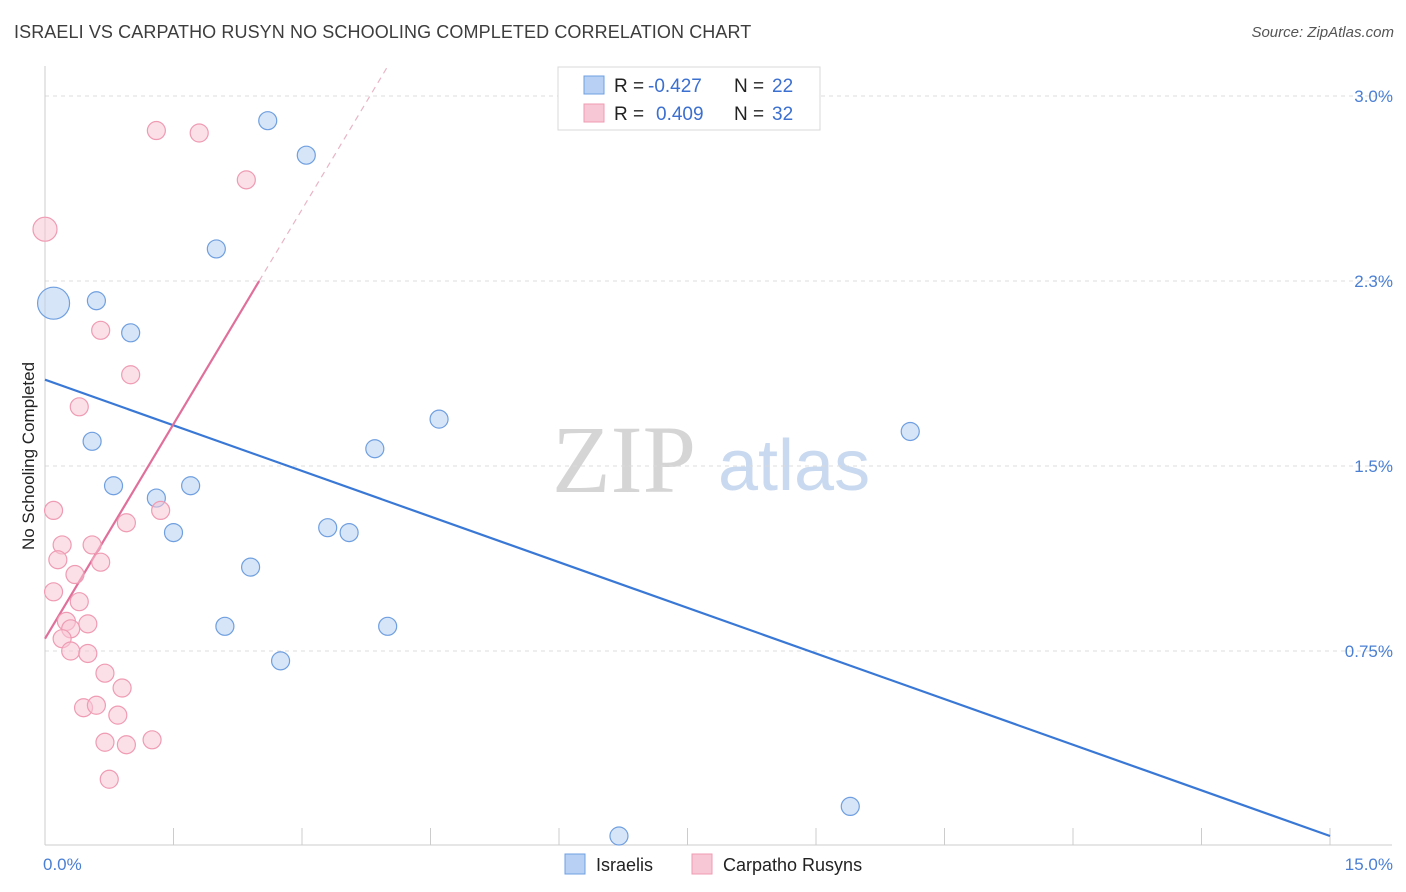  What do you see at coordinates (1369, 864) in the screenshot?
I see `x-tick-label-1: 15.0%` at bounding box center [1369, 864].